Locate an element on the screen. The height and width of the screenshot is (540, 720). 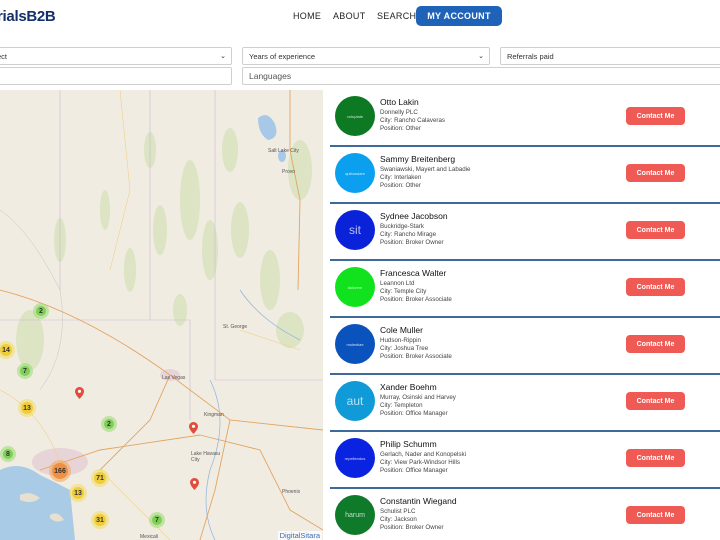
map-cluster: 8 is located at coordinates (8, 454).